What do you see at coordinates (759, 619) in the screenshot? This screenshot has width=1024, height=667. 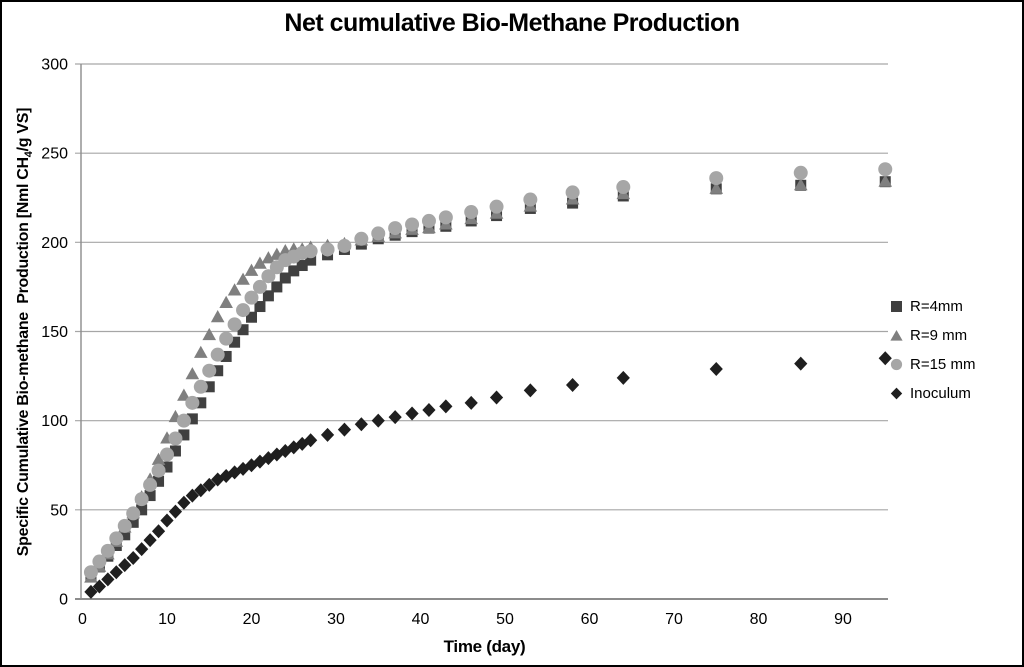 I see `x-tick-label: 80` at bounding box center [759, 619].